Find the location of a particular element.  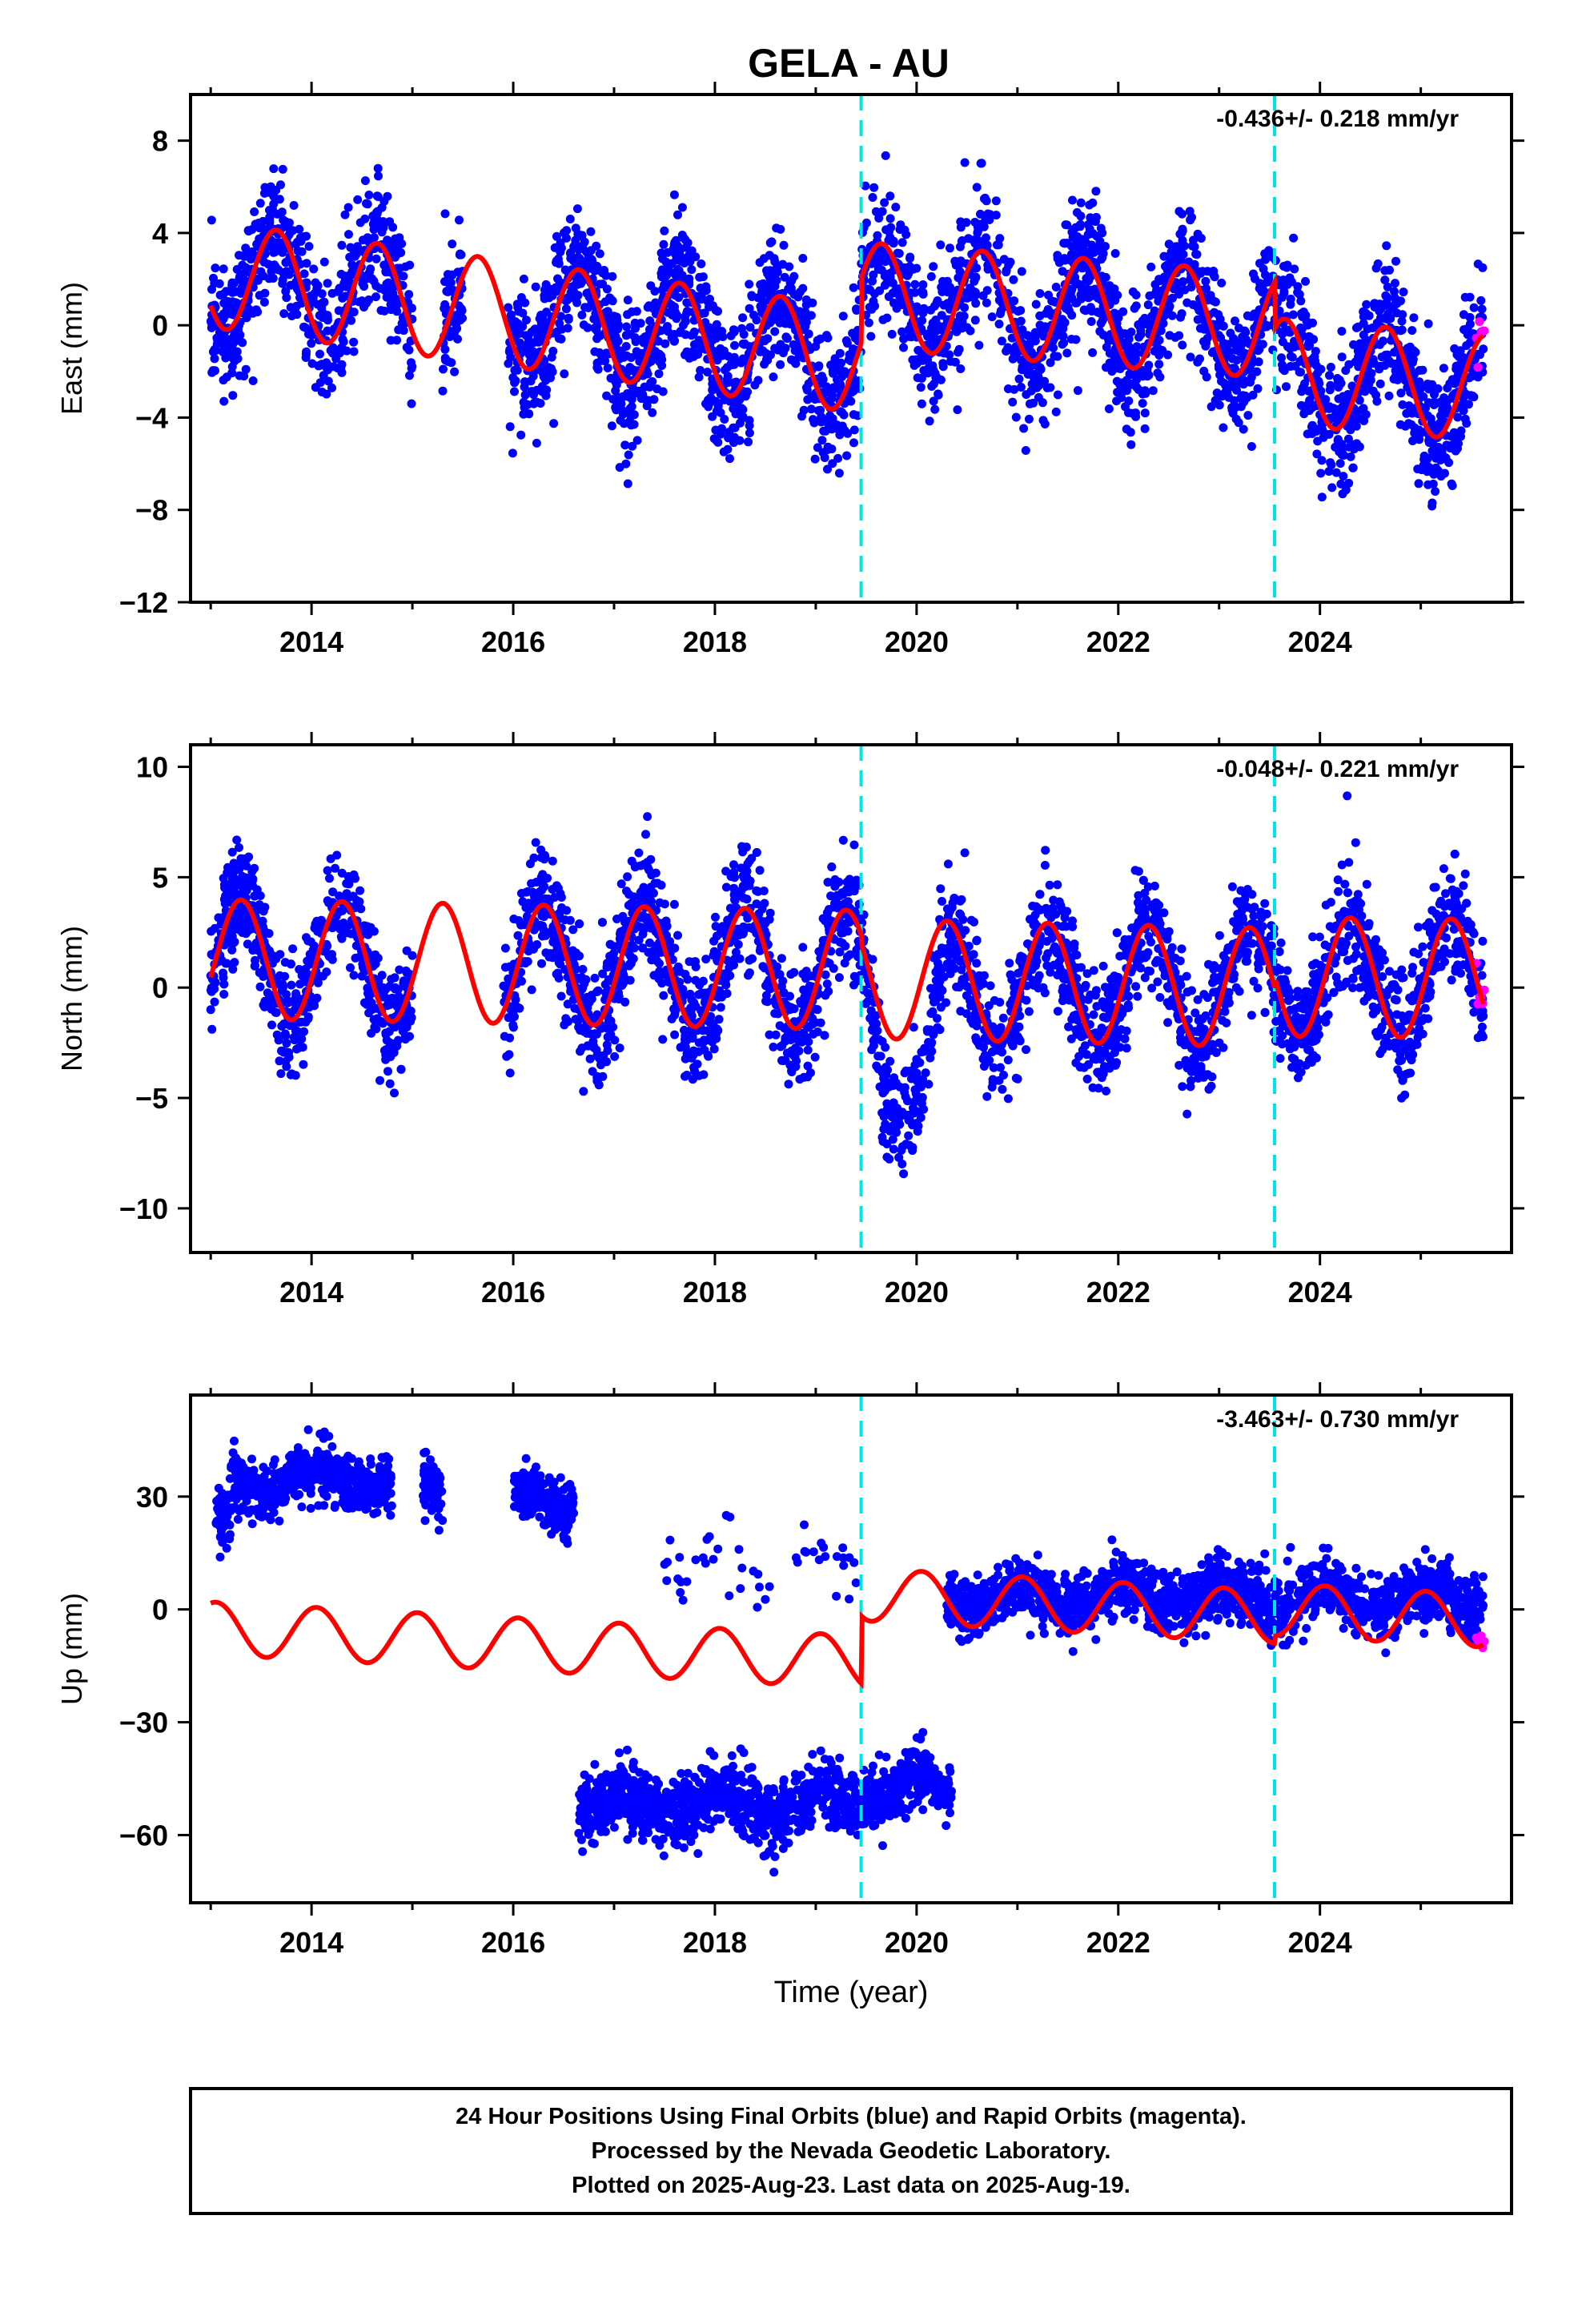

figure-title: GELA - AU is located at coordinates (849, 63).